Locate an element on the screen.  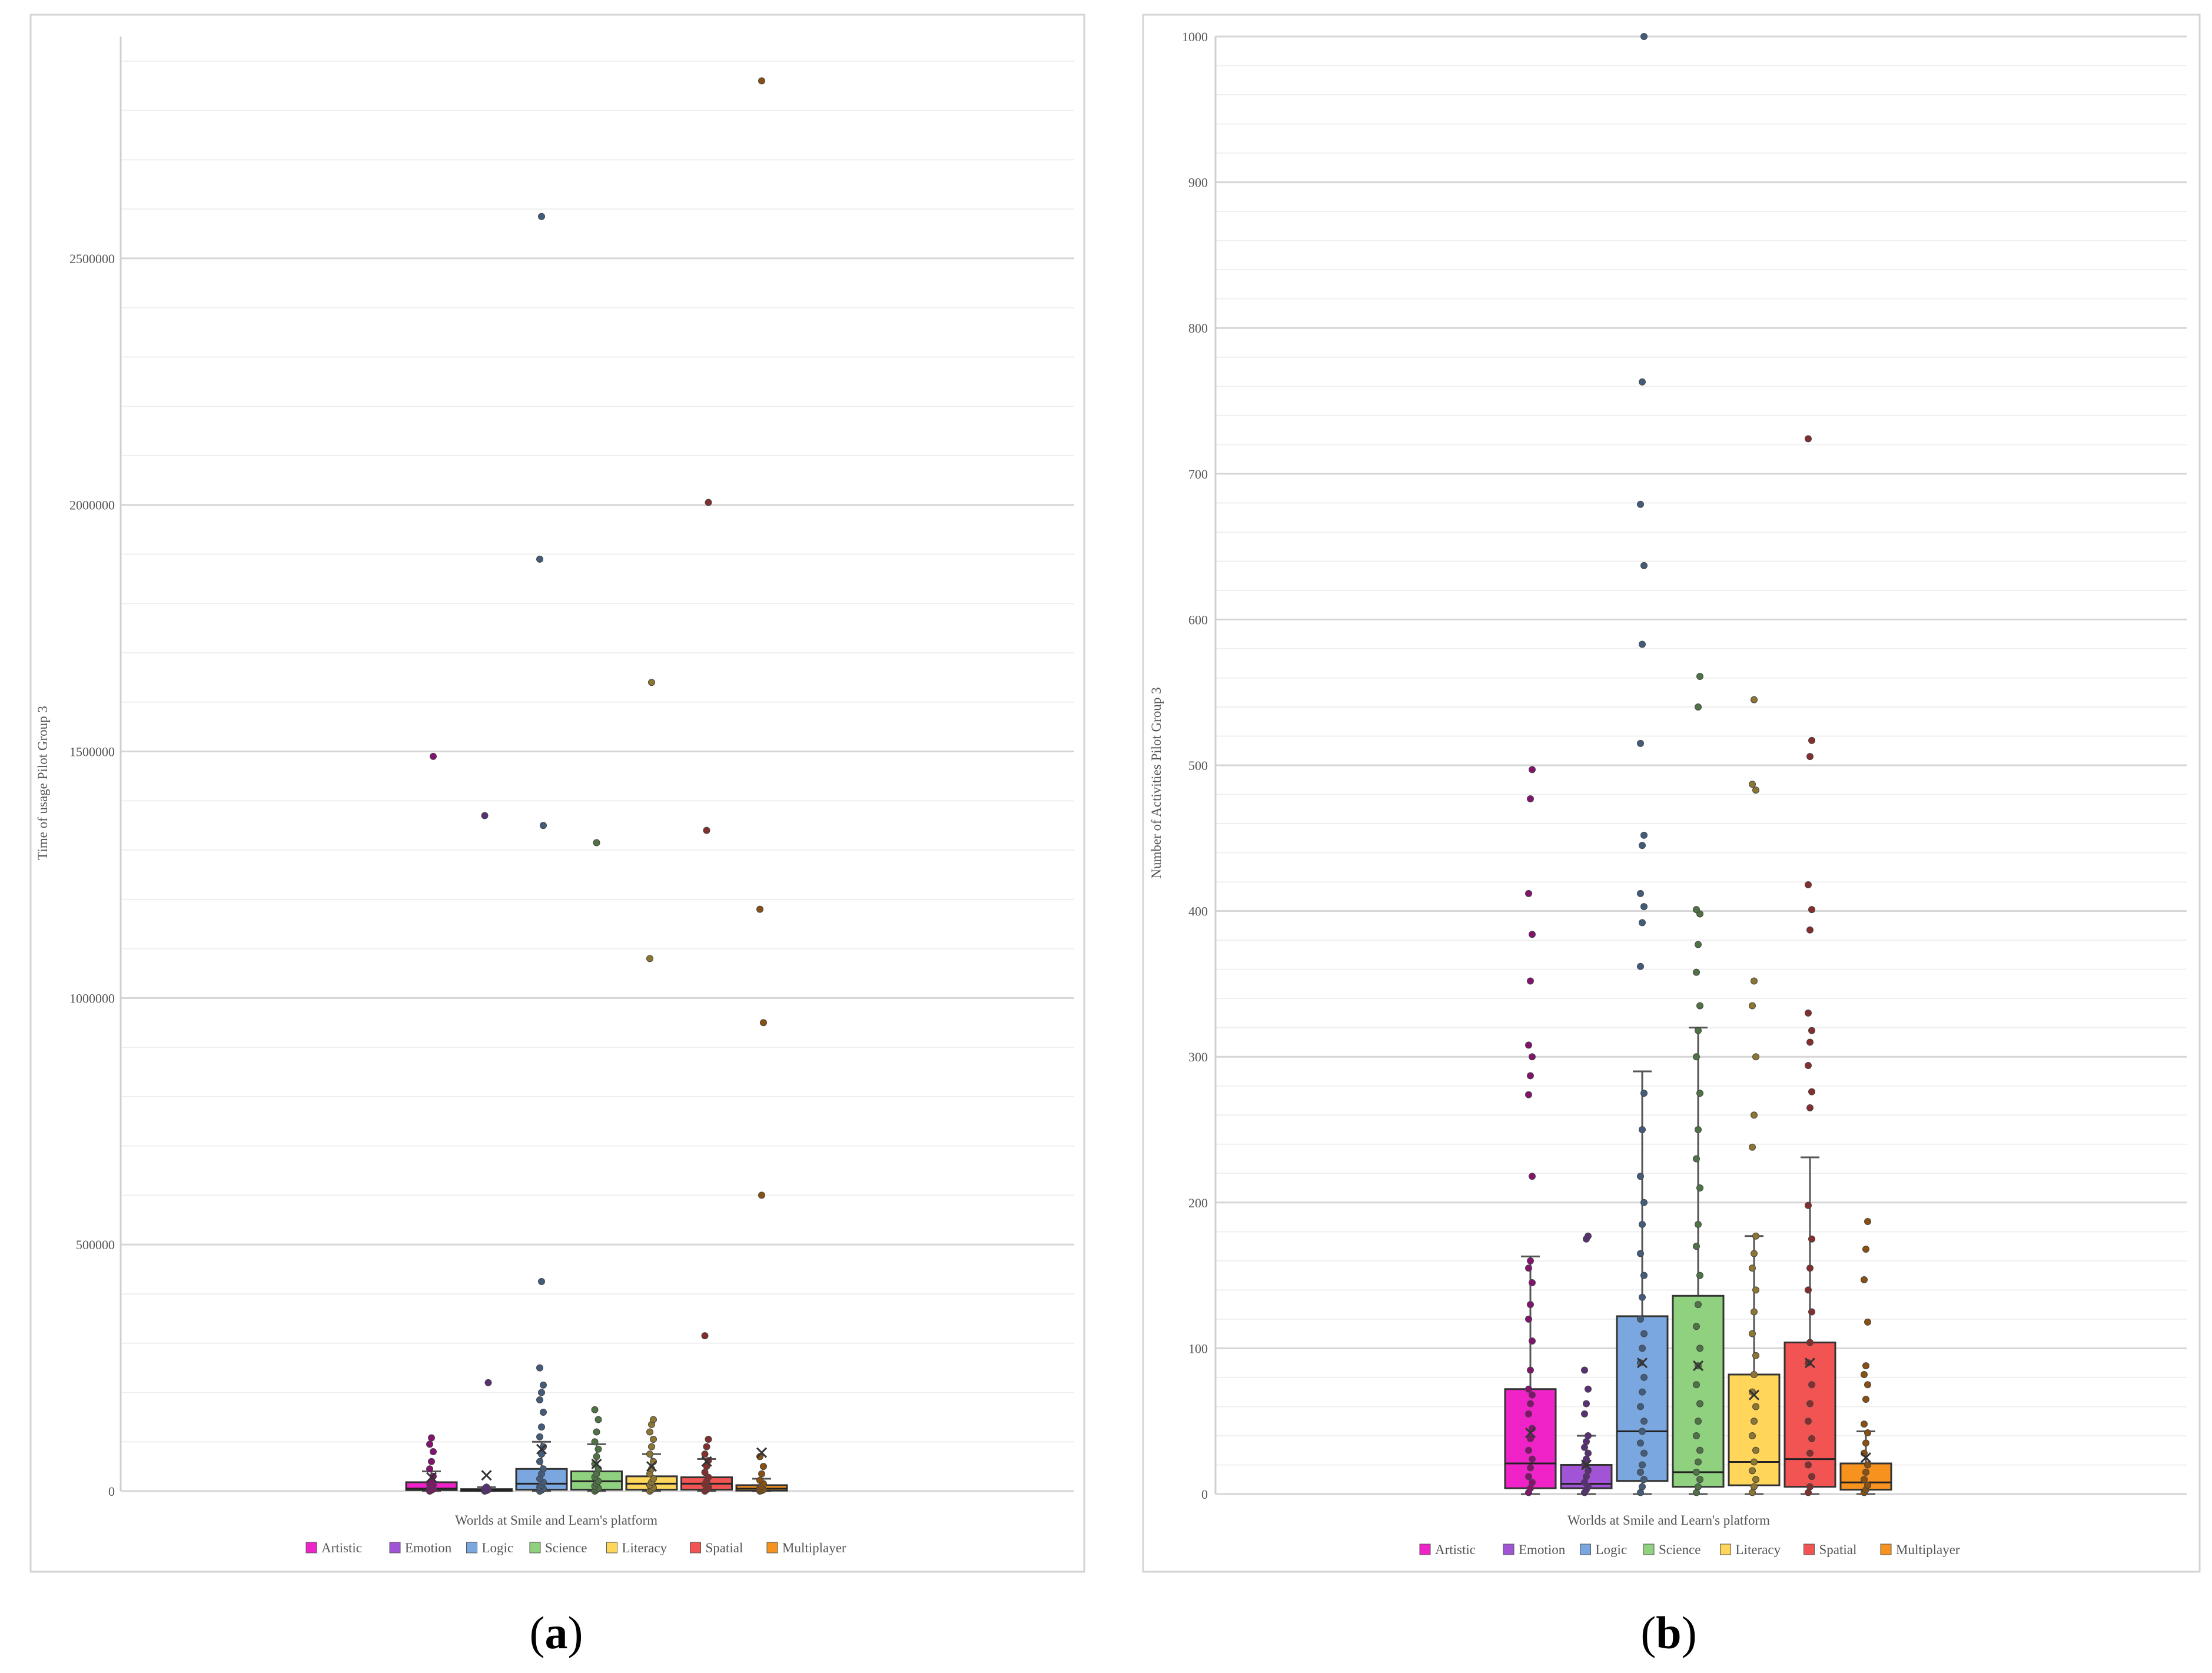
legend-item-literacy: Literacy is located at coordinates (636, 1548).